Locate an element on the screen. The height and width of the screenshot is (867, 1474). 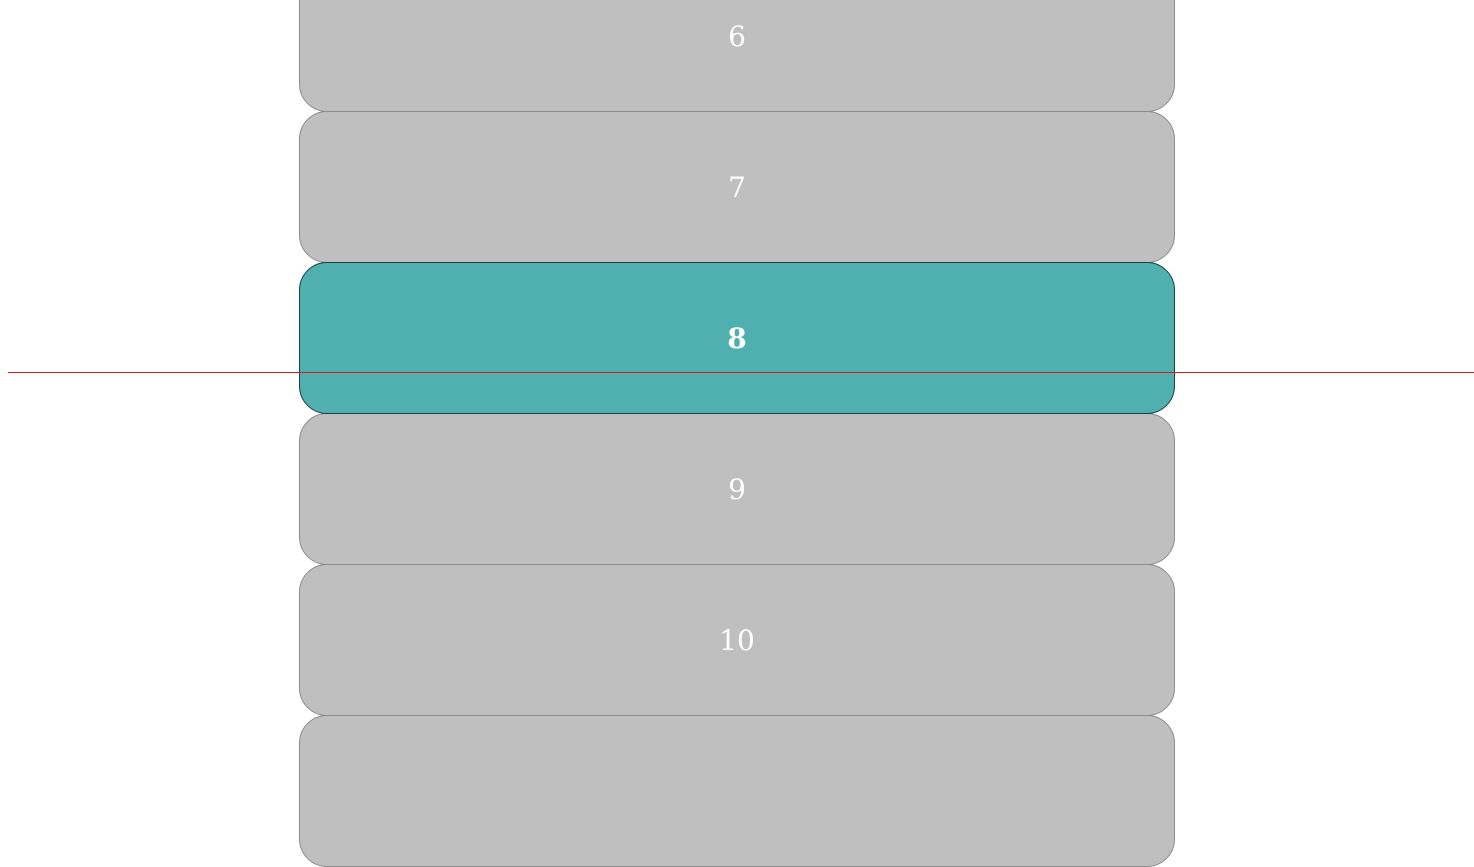
picker-item-6: 6 is located at coordinates (737, 56).